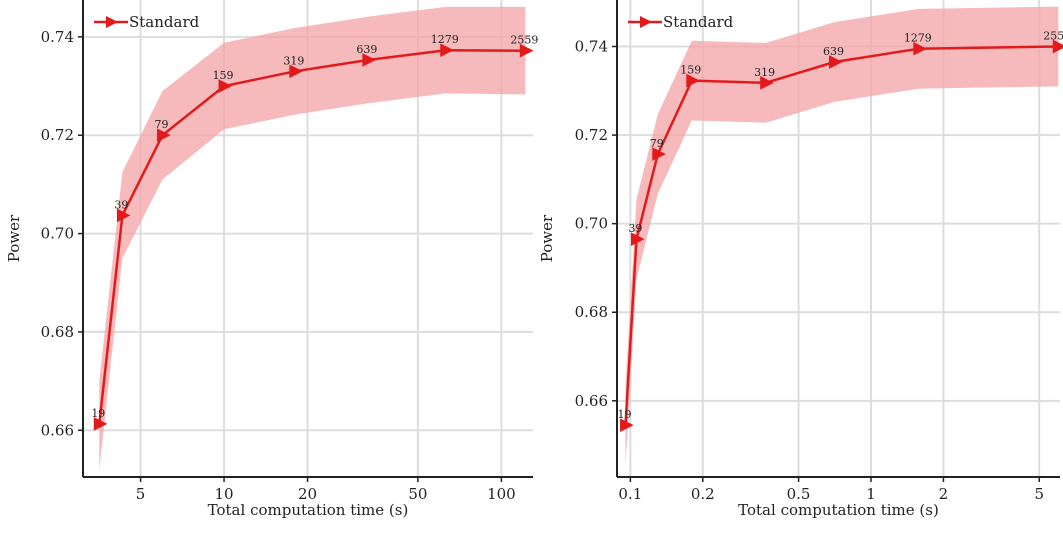  Describe the element at coordinates (799, 494) in the screenshot. I see `x-tick-label: 0.5` at that location.